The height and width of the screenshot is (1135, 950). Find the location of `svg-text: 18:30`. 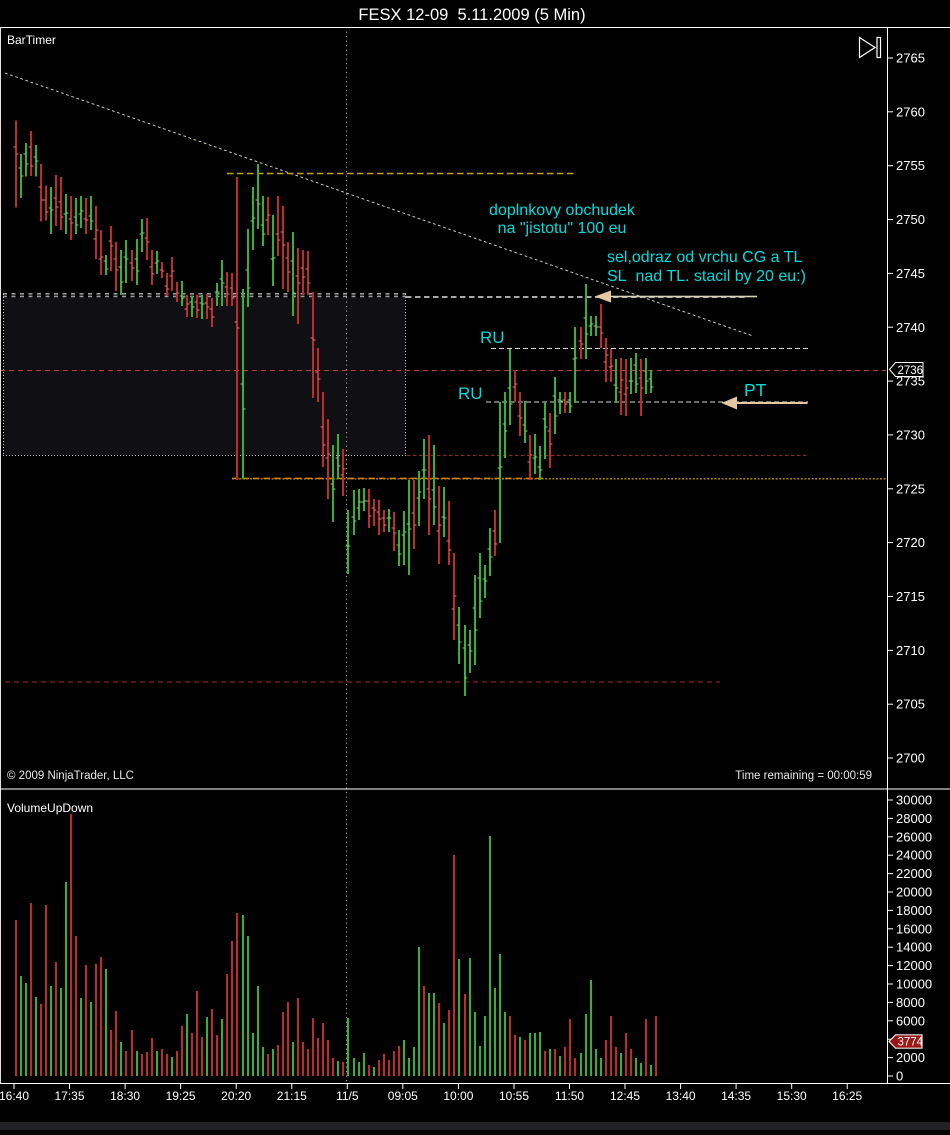

svg-text: 18:30 is located at coordinates (125, 1096).